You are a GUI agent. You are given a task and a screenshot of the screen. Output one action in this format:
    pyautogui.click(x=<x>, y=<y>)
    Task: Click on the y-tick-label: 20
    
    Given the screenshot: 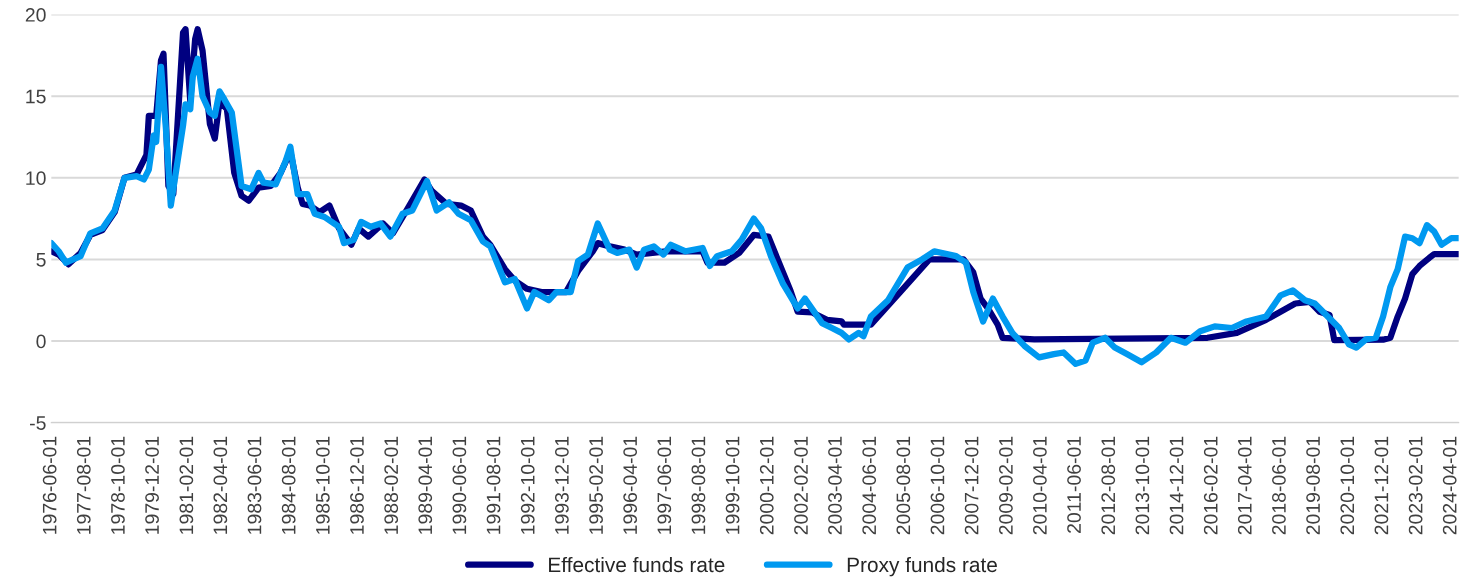 What is the action you would take?
    pyautogui.click(x=35, y=15)
    